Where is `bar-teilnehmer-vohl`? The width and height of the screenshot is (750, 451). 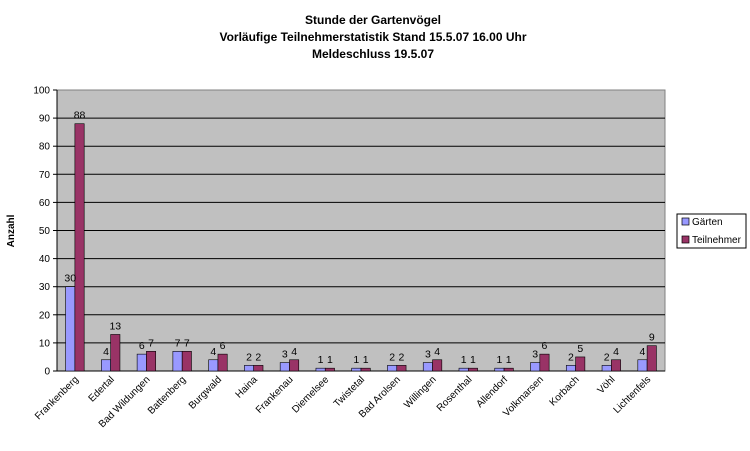
bar-teilnehmer-vohl is located at coordinates (616, 365).